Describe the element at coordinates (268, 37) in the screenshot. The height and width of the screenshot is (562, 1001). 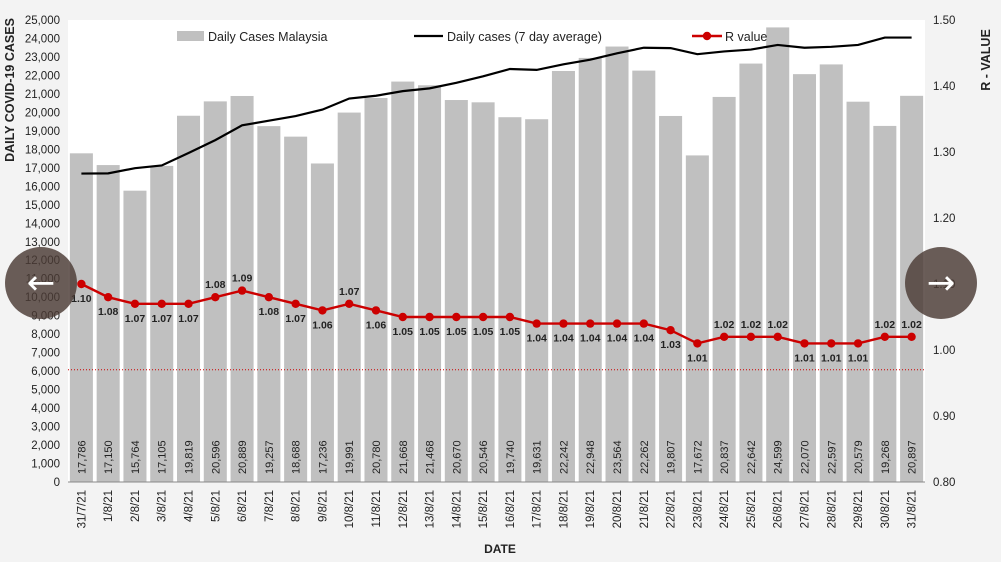
I see `legend-label: Daily Cases Malaysia` at that location.